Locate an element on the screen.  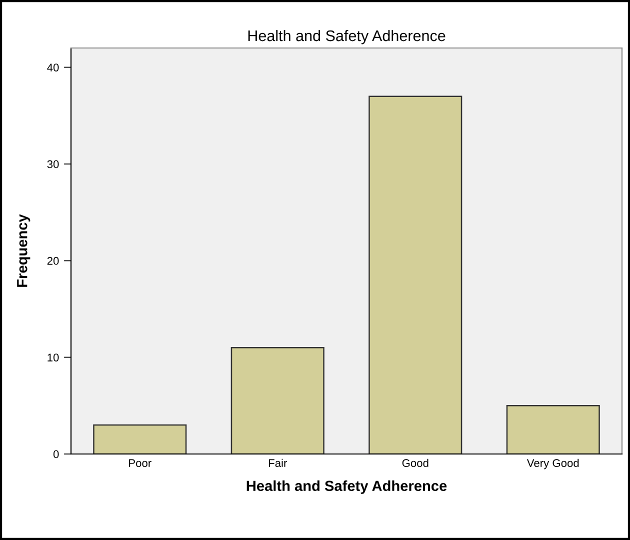
y-tick-label: 30 is located at coordinates (53, 164).